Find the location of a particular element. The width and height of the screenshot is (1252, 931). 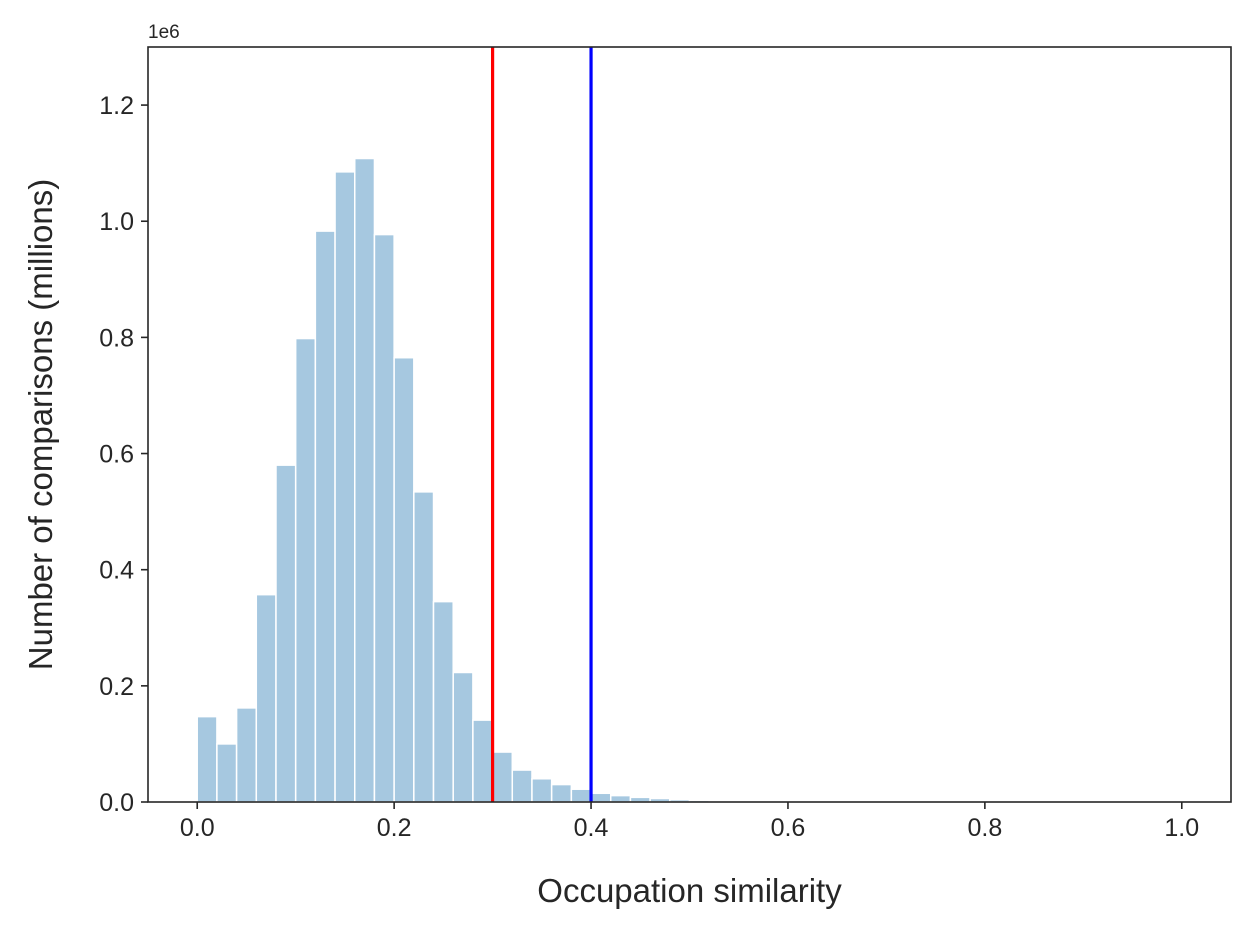

y-axis-offset-label: 1e6 is located at coordinates (164, 32).